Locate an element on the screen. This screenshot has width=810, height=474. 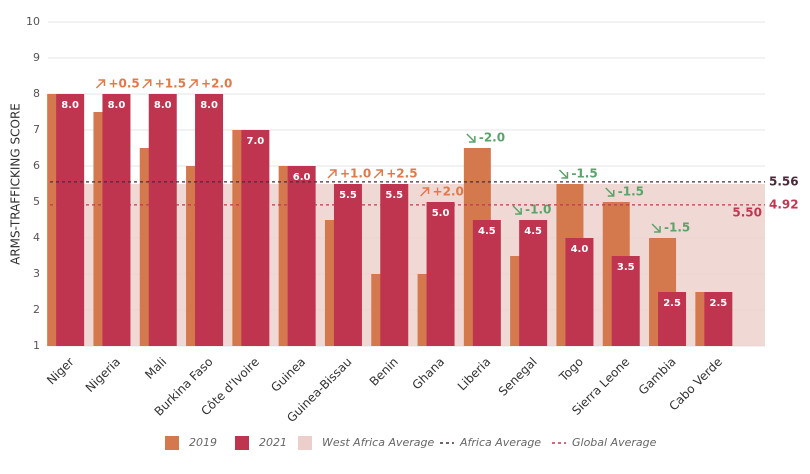
reference-label: 5.50 is located at coordinates (747, 213).